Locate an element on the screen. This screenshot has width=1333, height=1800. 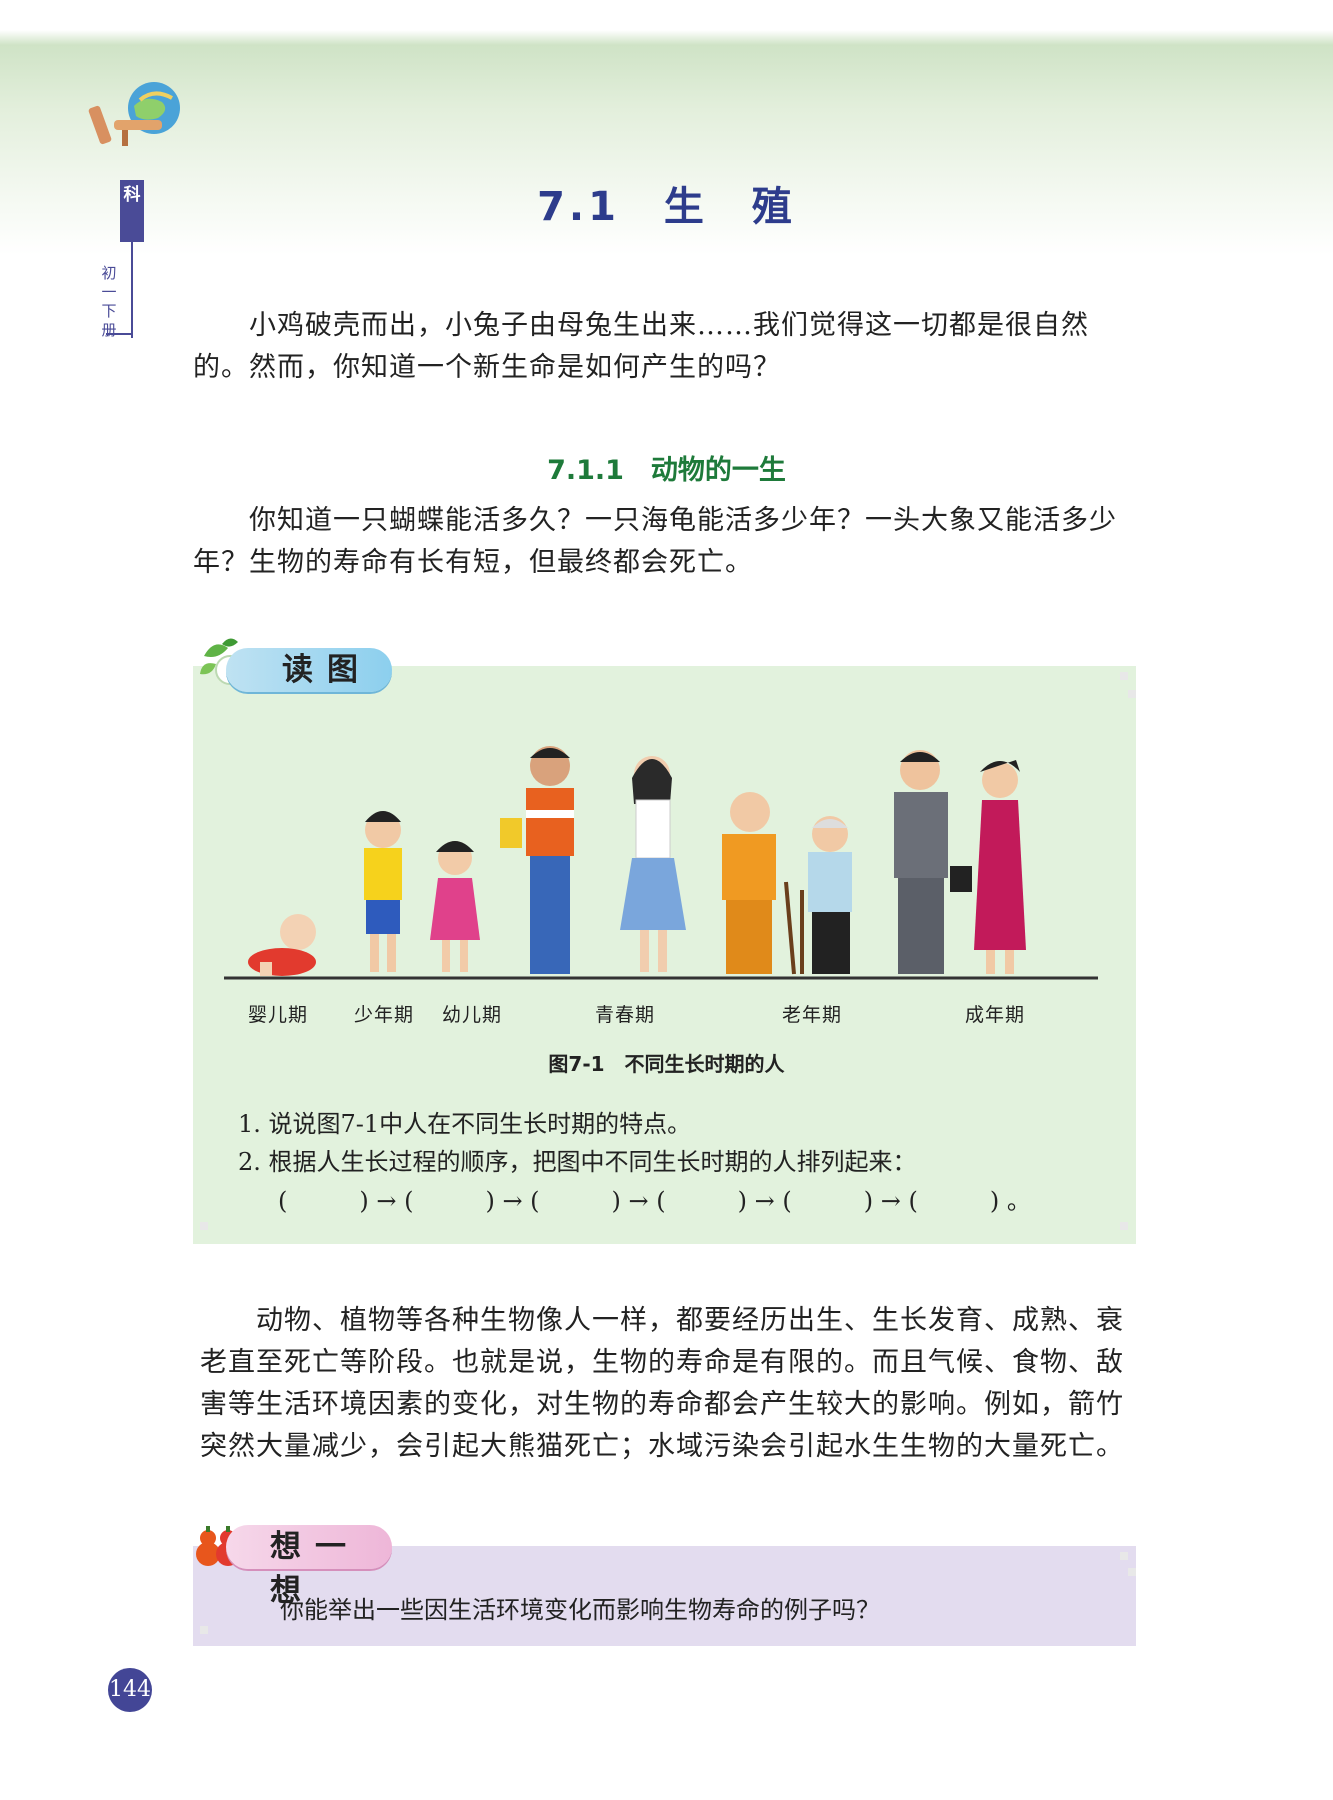
subject-tab: 科 is located at coordinates (132, 211).